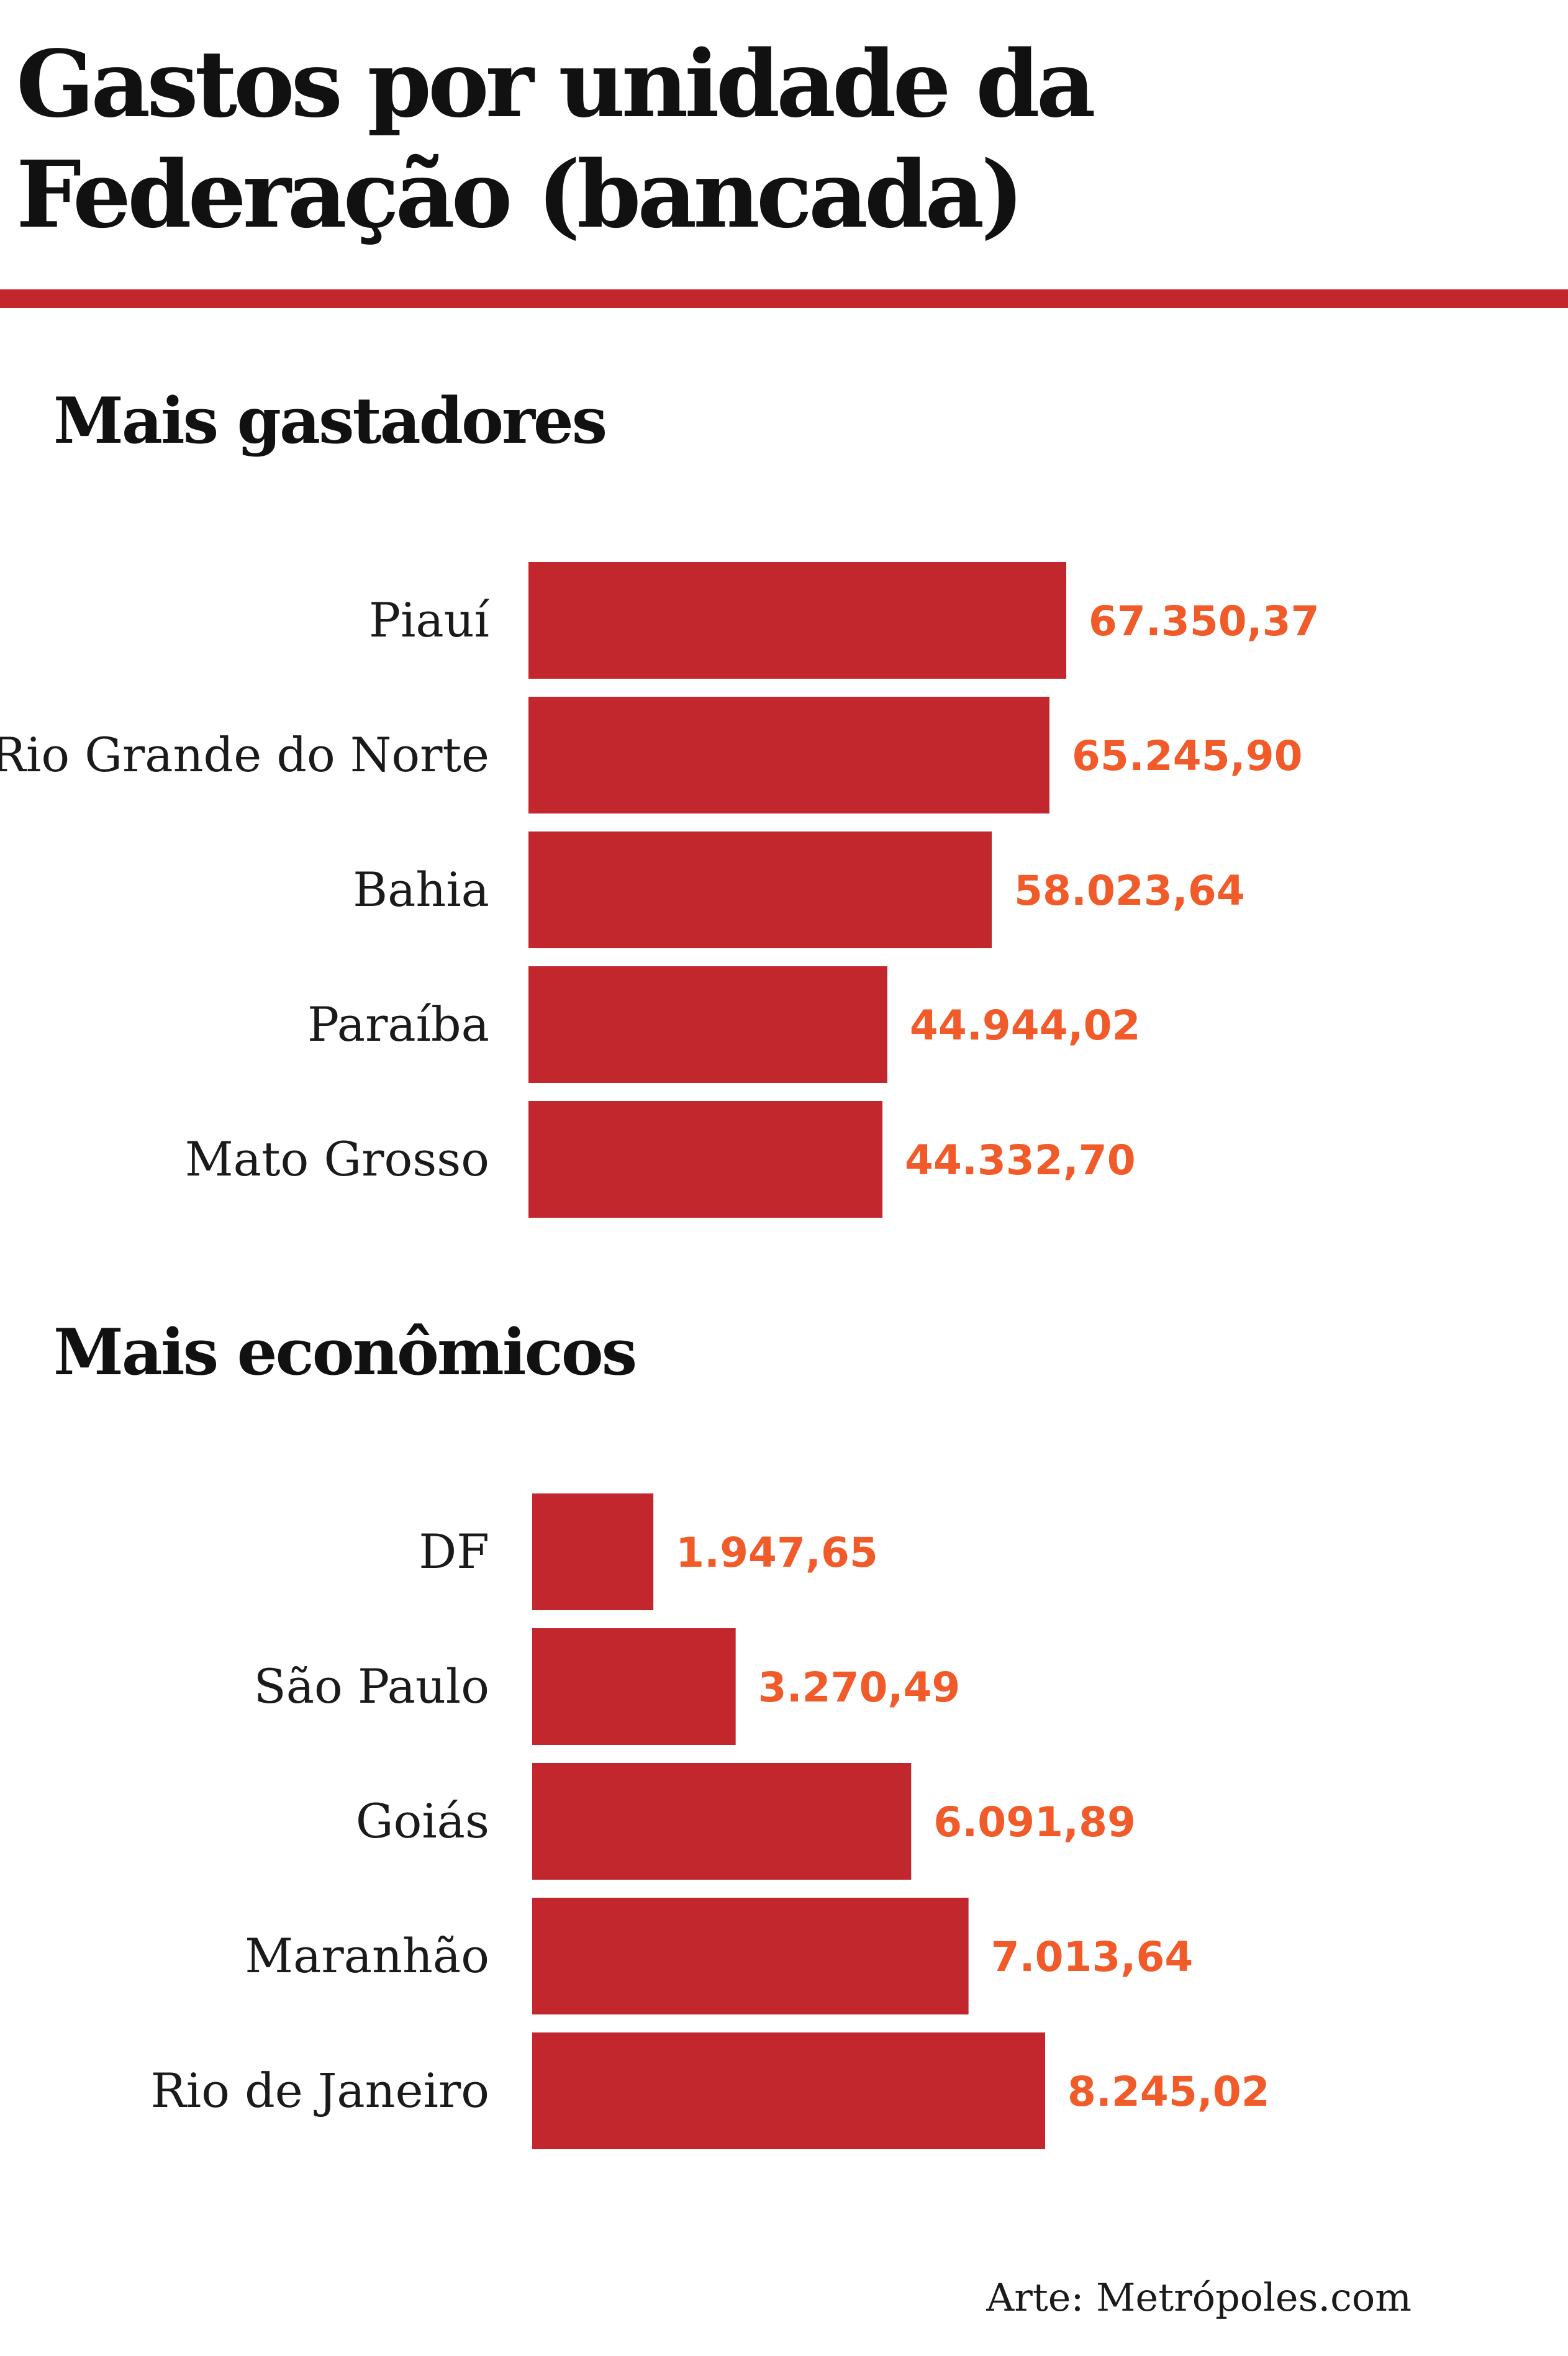  What do you see at coordinates (784, 299) in the screenshot?
I see `title-divider` at bounding box center [784, 299].